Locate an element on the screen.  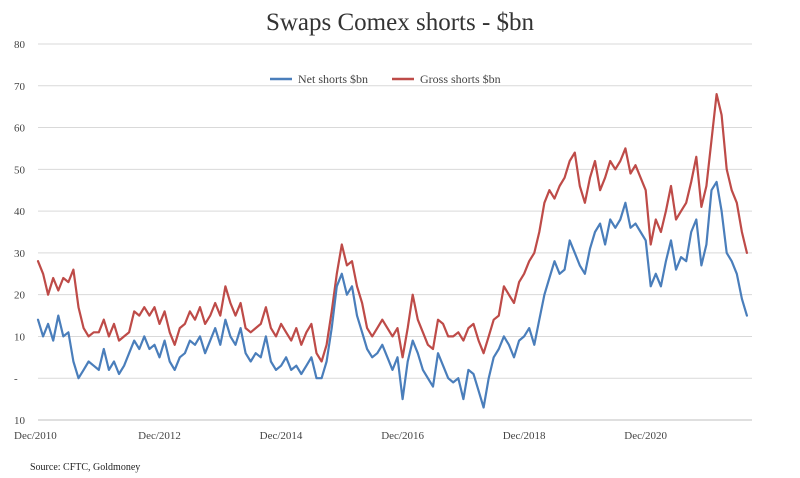
x-tick-label: Dec/2020 is located at coordinates (645, 436).